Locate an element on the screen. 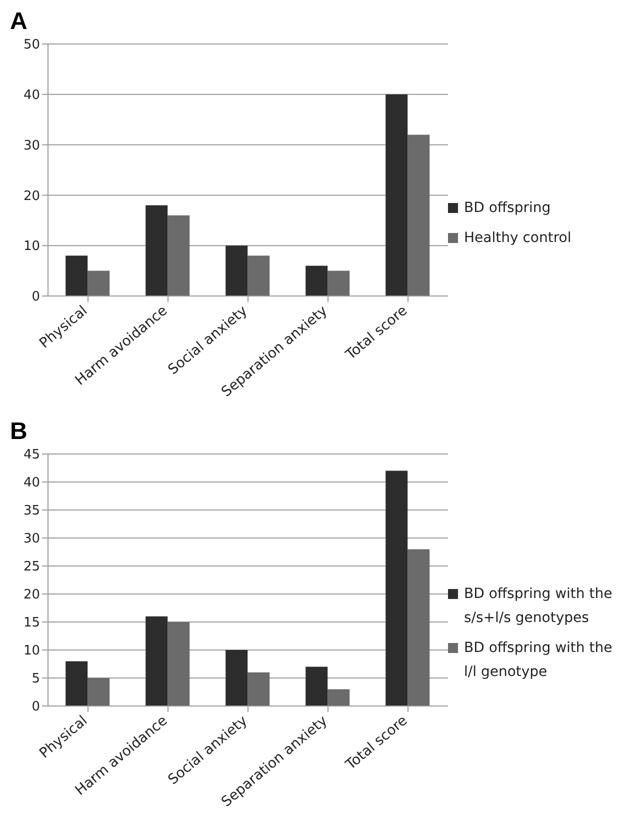 This screenshot has height=828, width=642. legend-label: BD offspring with the s/s+l/s genotypes is located at coordinates (539, 606).